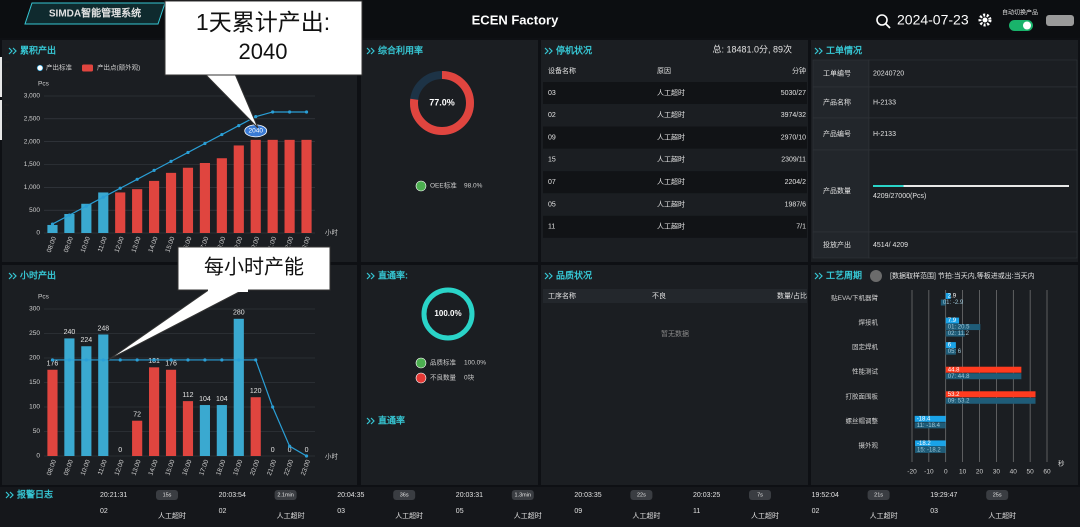 Image resolution: width=1080 pixels, height=527 pixels. Describe the element at coordinates (883, 21) in the screenshot. I see `search-icon` at that location.